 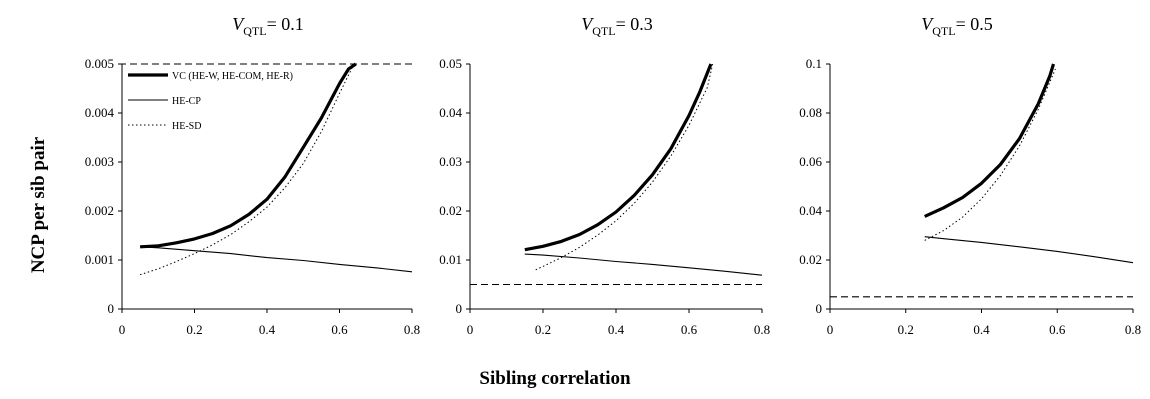 I want to click on y-tick-label: 0.03, so click(x=450, y=161).